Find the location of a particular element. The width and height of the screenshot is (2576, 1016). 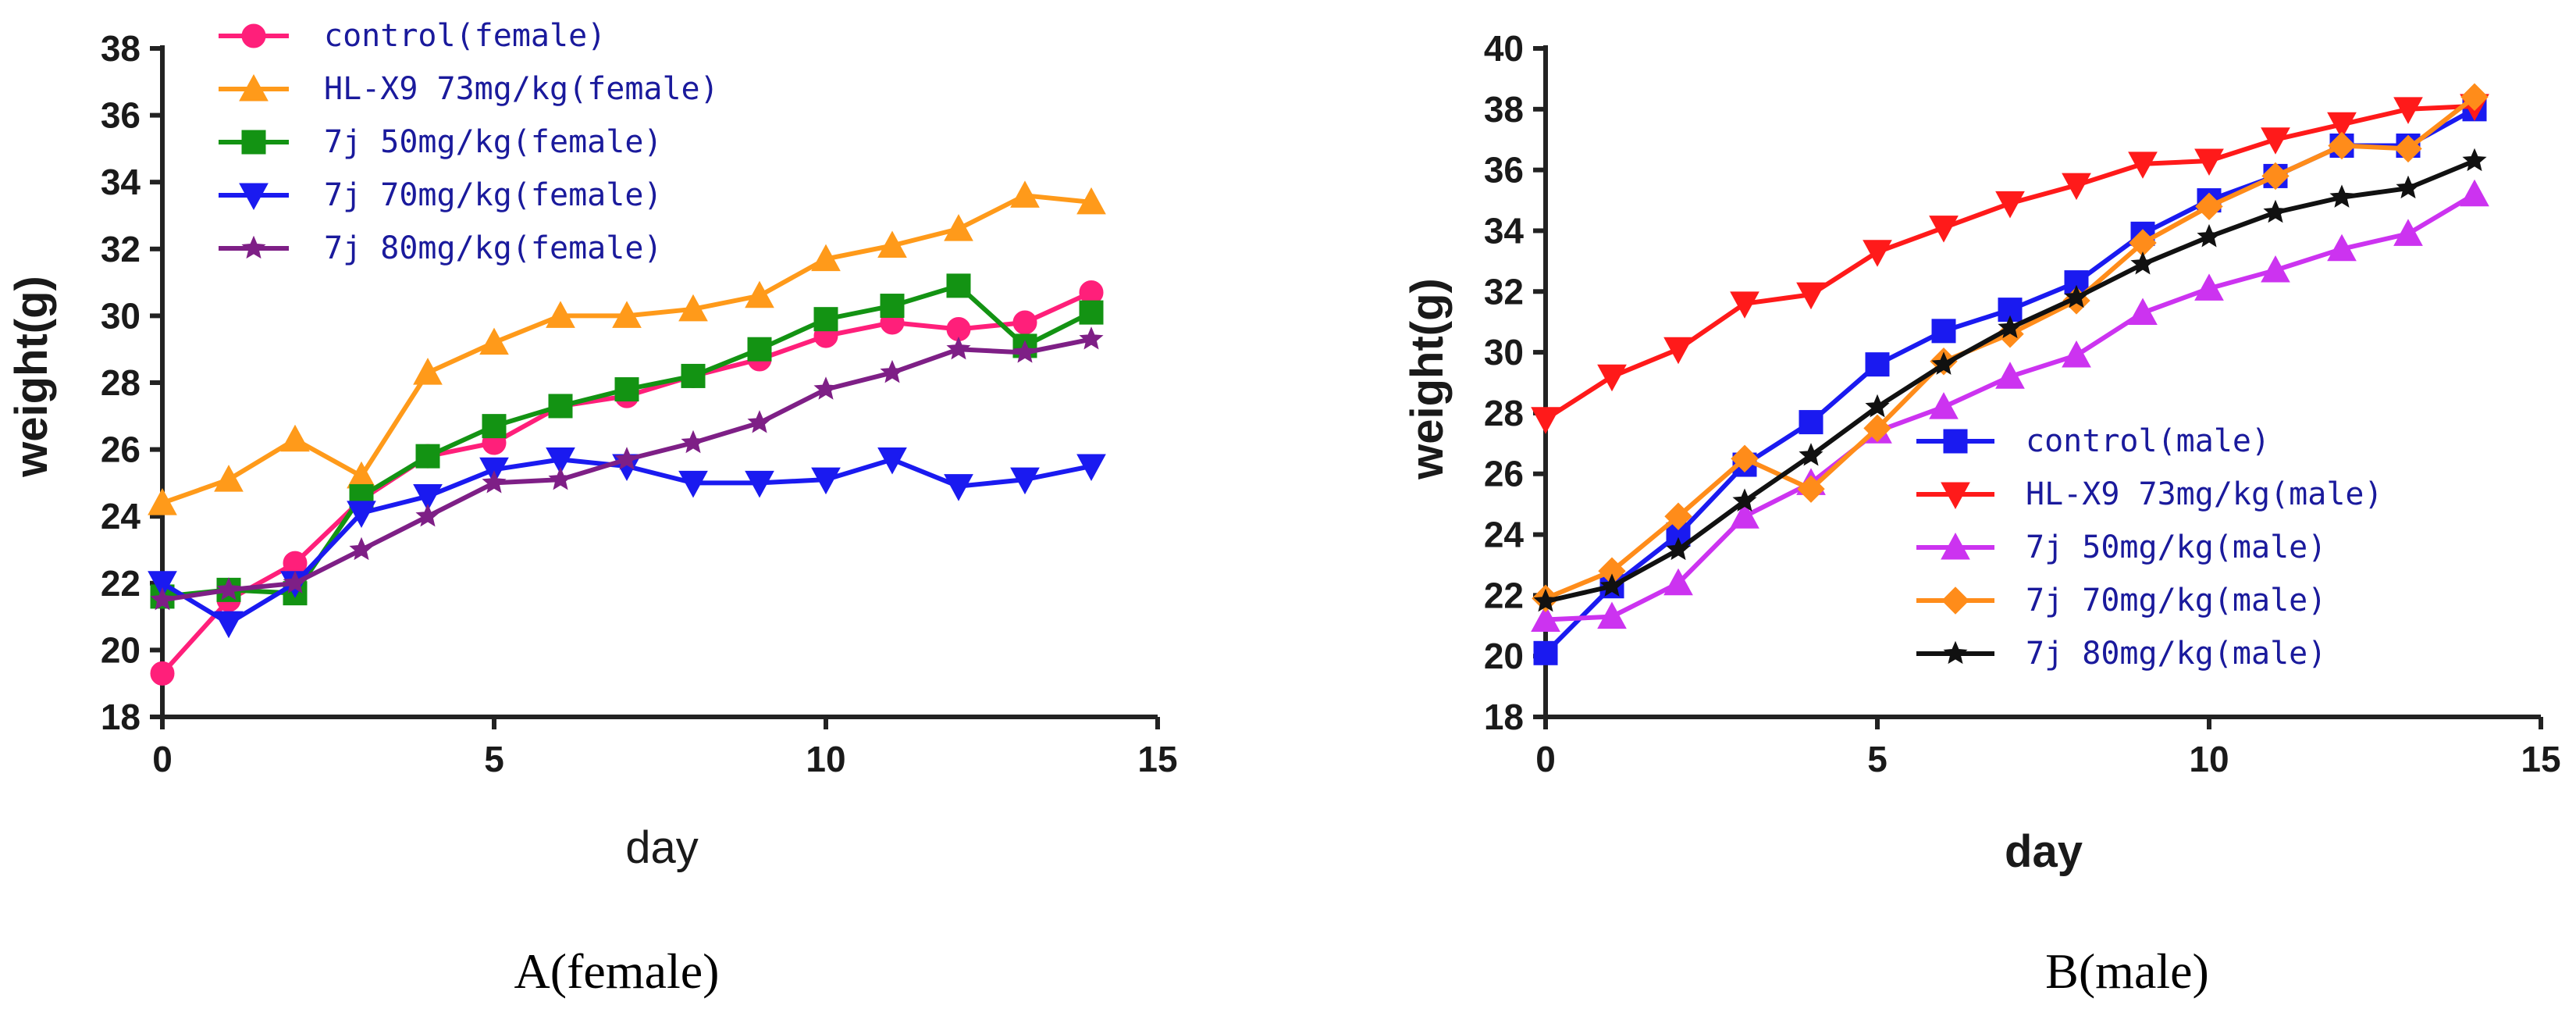

panel-a-ylabel: weight(g) is located at coordinates (32, 377).